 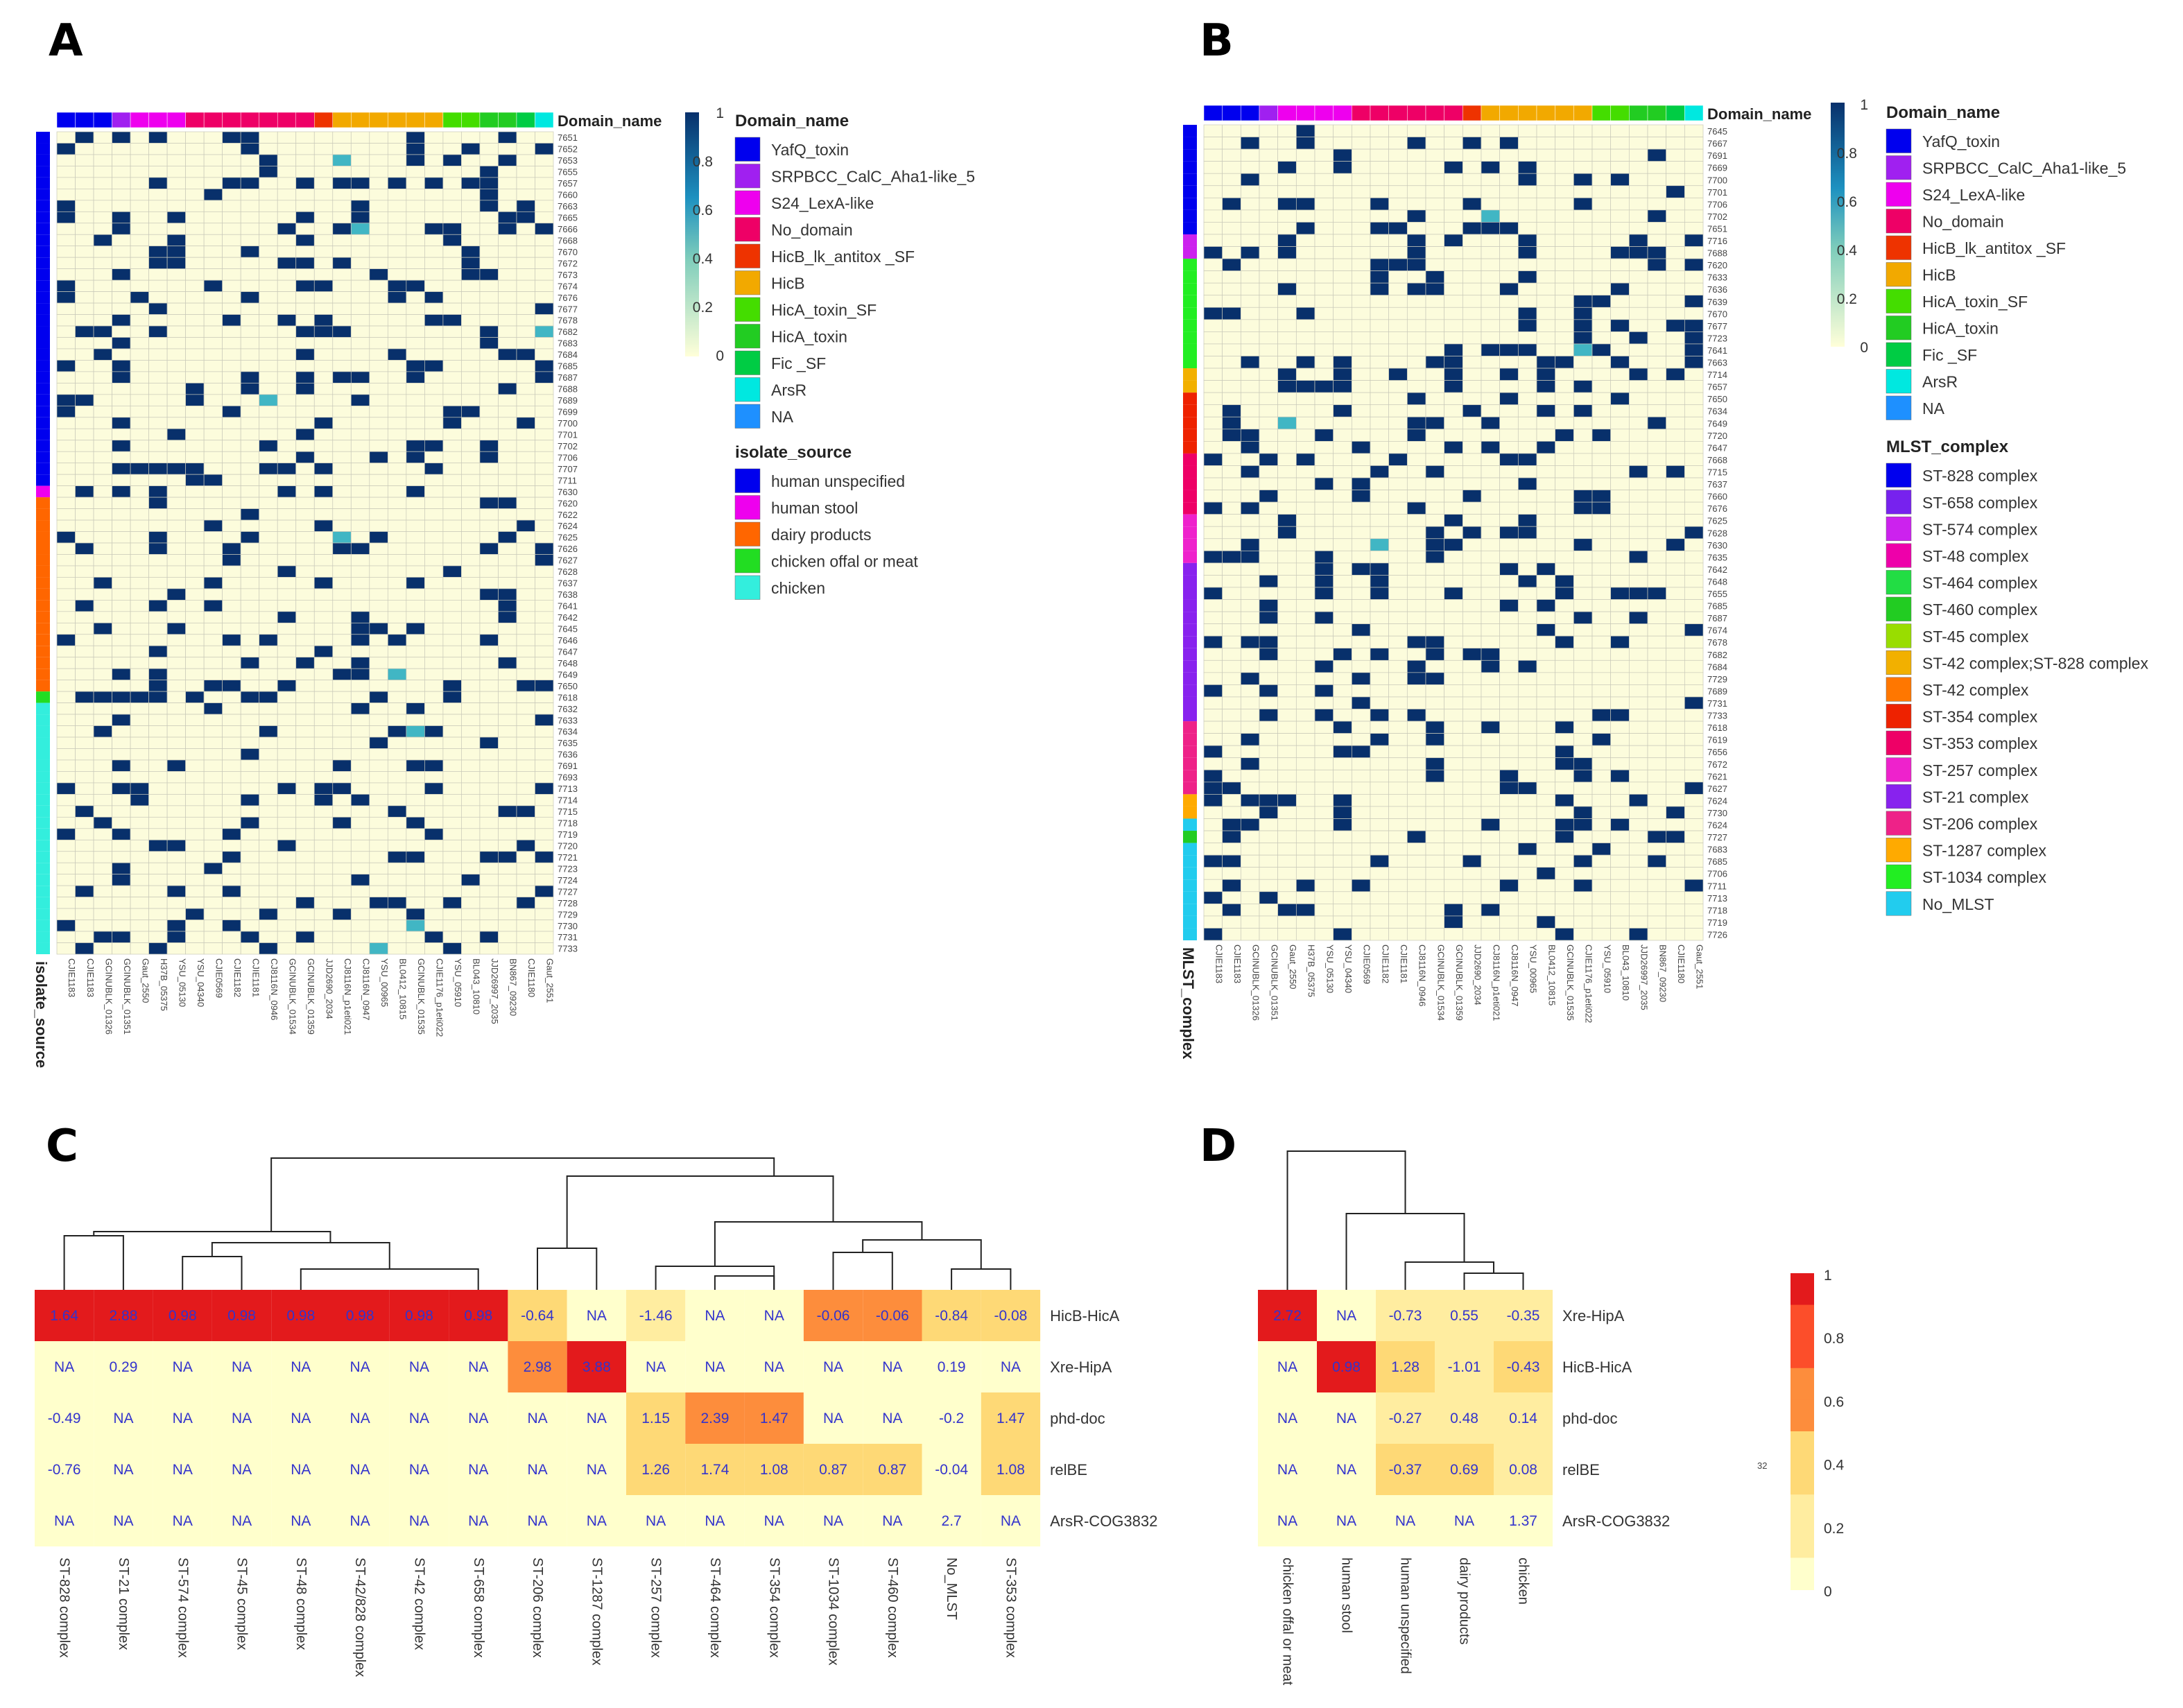 I want to click on dendrogram-branch, so click(x=212, y=1273).